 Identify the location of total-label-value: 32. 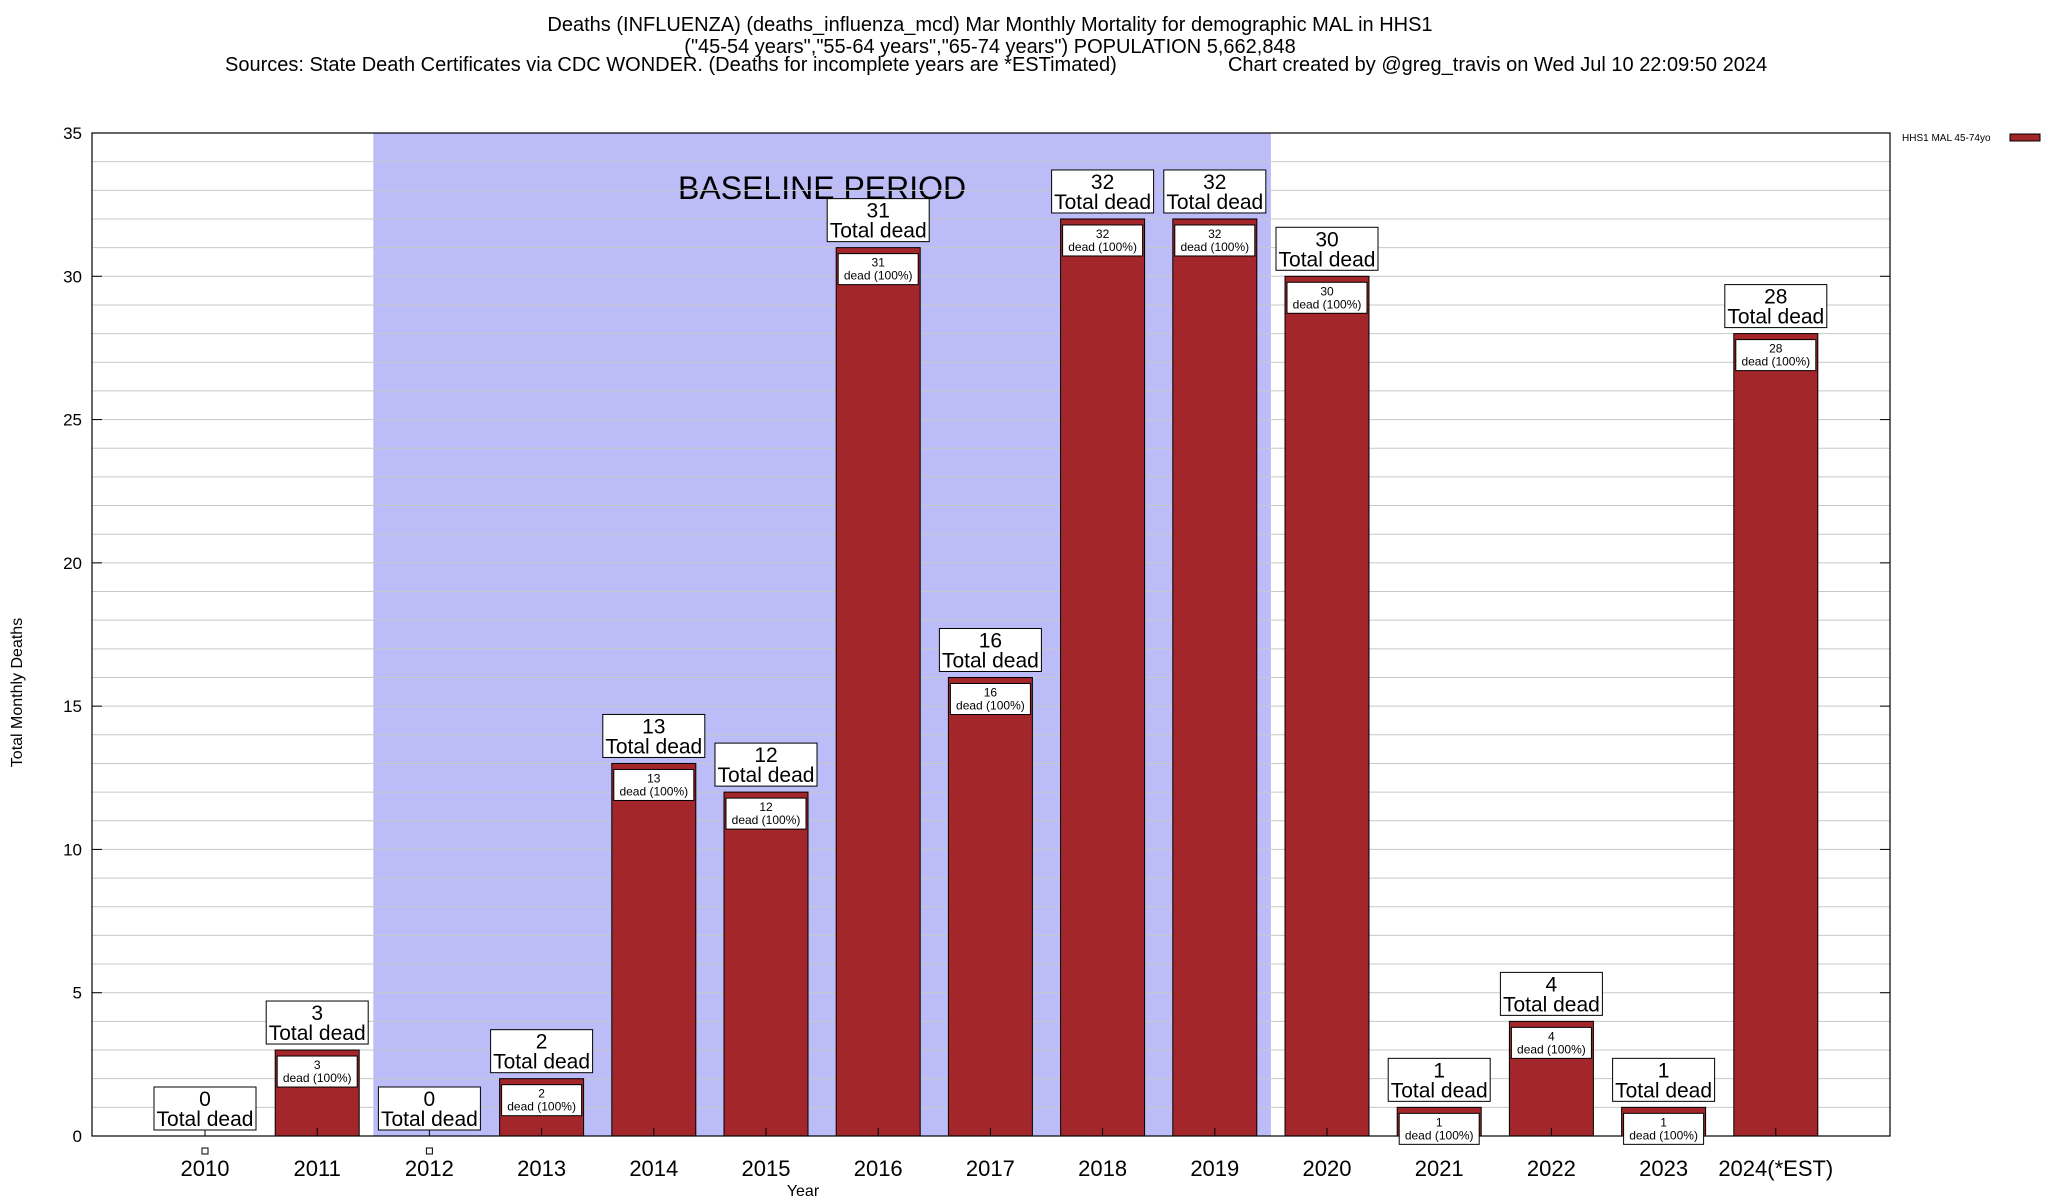
(1102, 182).